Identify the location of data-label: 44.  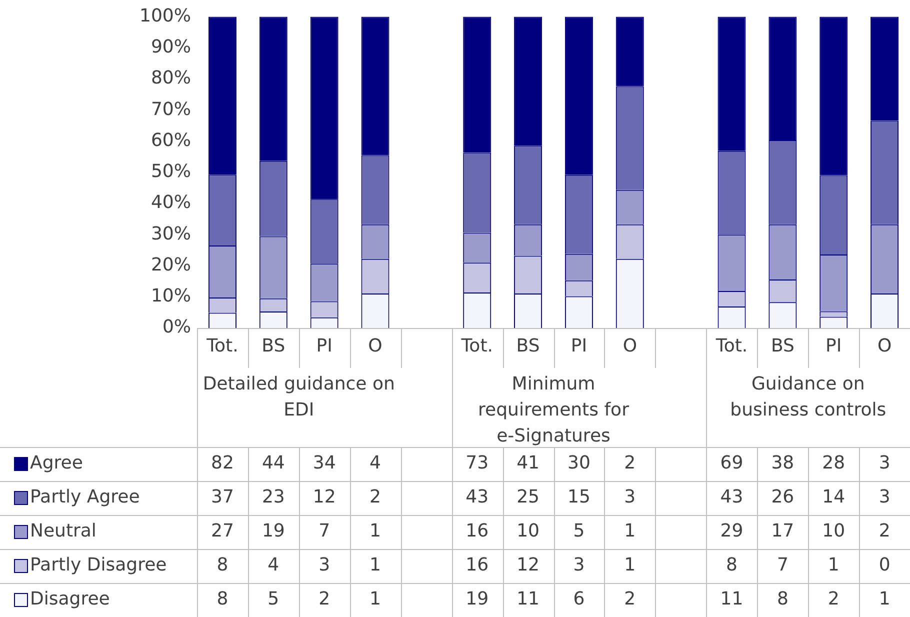
(273, 463).